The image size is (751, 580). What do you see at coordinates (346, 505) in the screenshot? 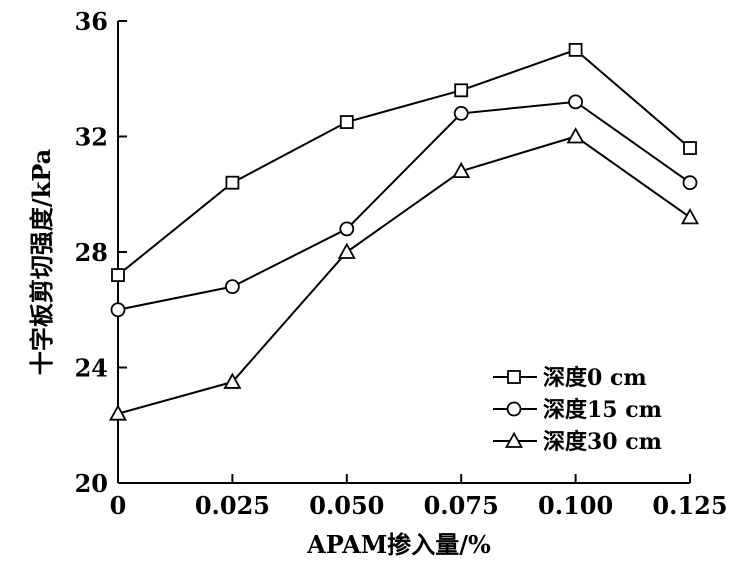
I see `x-tick-label: 0.050` at bounding box center [346, 505].